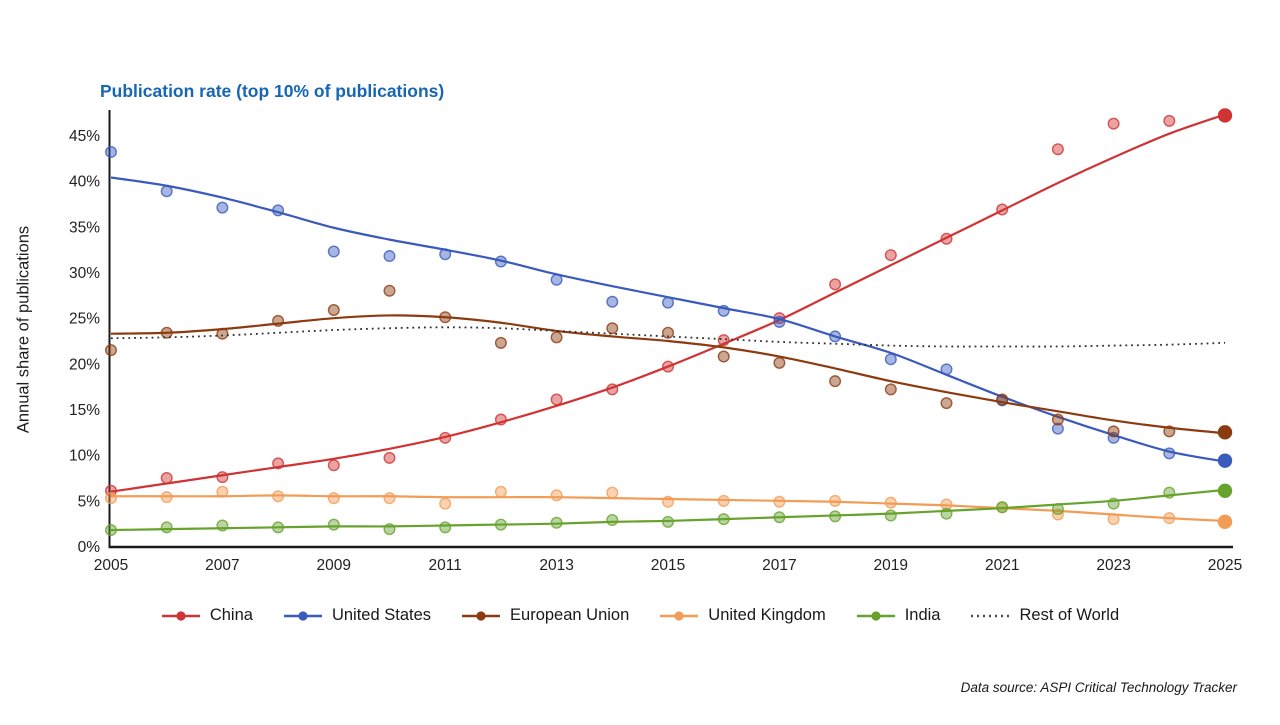  Describe the element at coordinates (500, 261) in the screenshot. I see `data-point-united-states-2012` at that location.